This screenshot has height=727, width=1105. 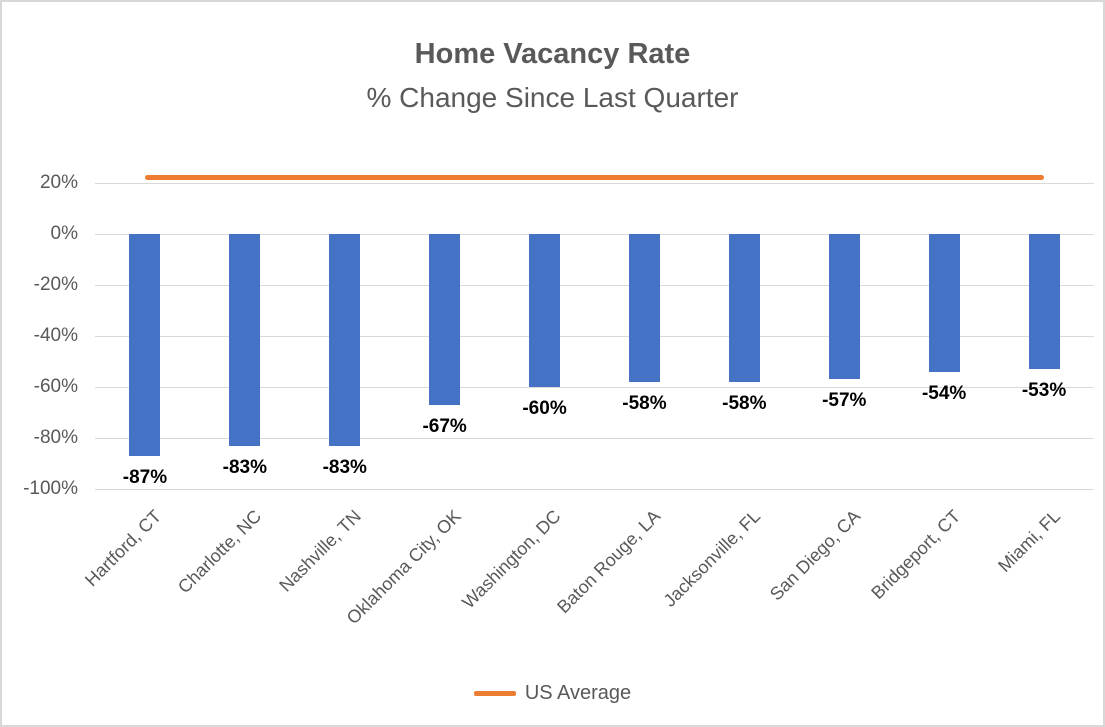 I want to click on bar-data-label: -57%, so click(x=844, y=401).